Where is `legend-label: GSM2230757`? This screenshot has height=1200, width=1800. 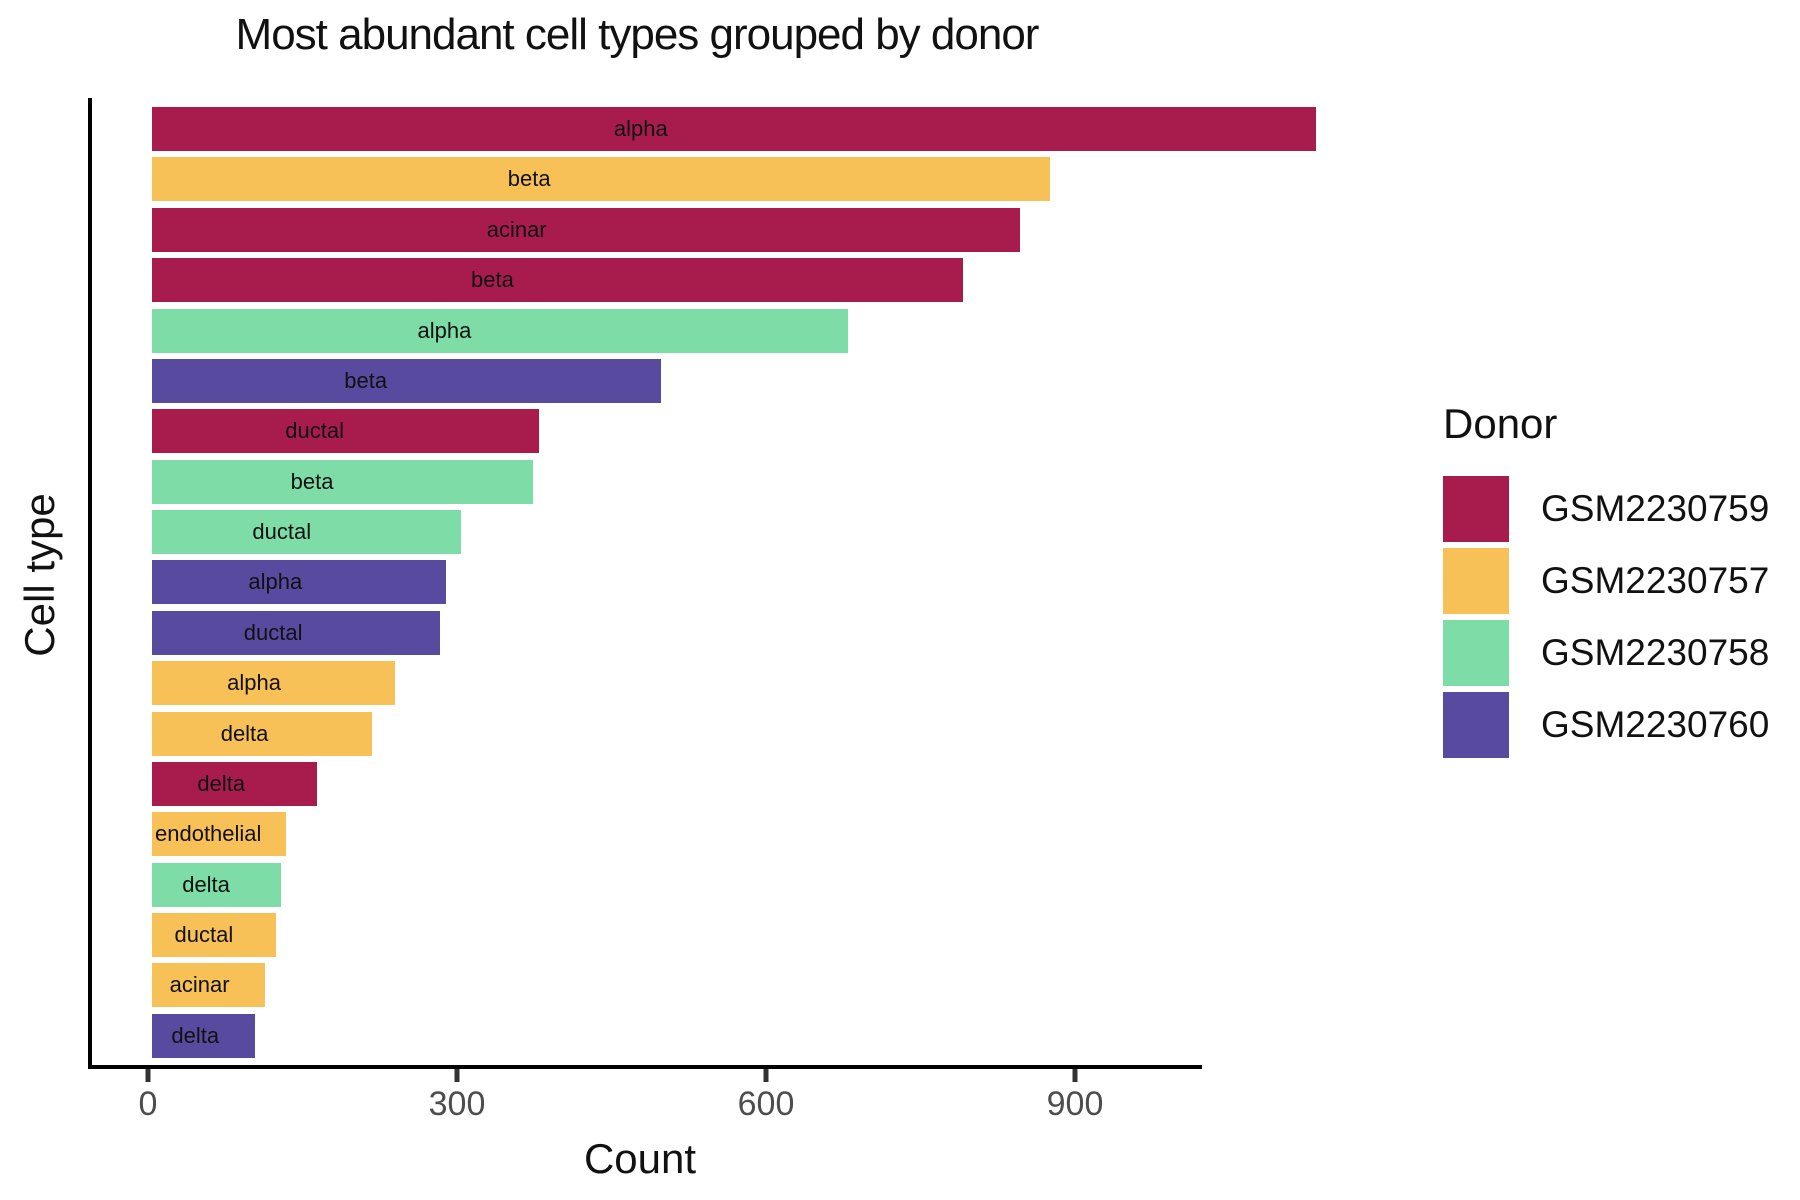 legend-label: GSM2230757 is located at coordinates (1655, 580).